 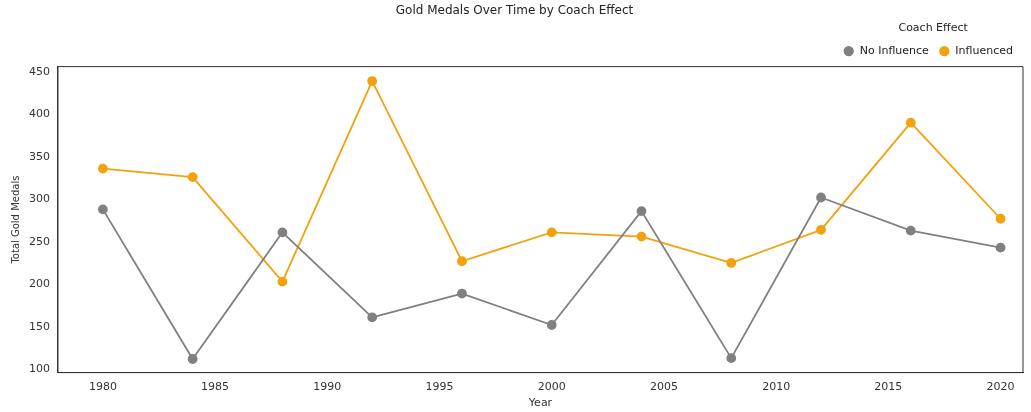 What do you see at coordinates (39, 114) in the screenshot?
I see `y-tick-label: 400` at bounding box center [39, 114].